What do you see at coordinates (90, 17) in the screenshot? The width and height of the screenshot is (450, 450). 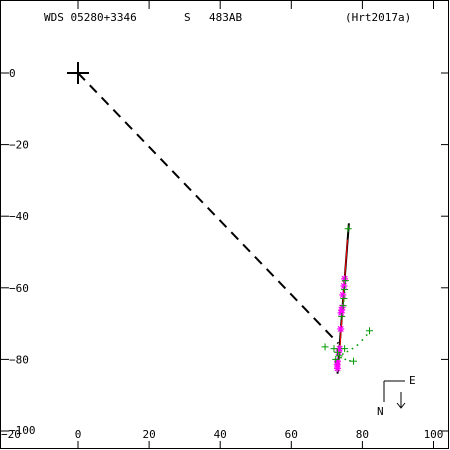 I see `wds-id-label: WDS 05280+3346` at bounding box center [90, 17].